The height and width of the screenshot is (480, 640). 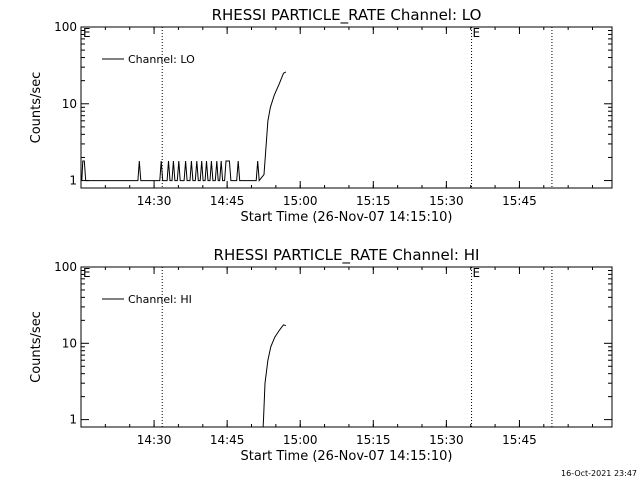 What do you see at coordinates (160, 299) in the screenshot?
I see `legend-label: Channel: HI` at bounding box center [160, 299].